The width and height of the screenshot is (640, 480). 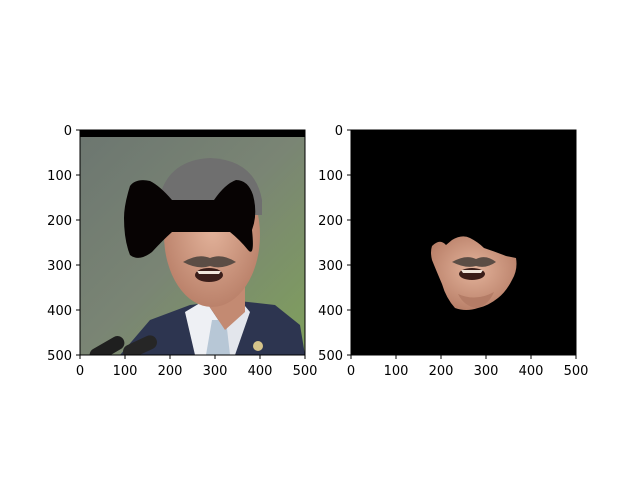 What do you see at coordinates (123, 345) in the screenshot?
I see `microphone-icon` at bounding box center [123, 345].